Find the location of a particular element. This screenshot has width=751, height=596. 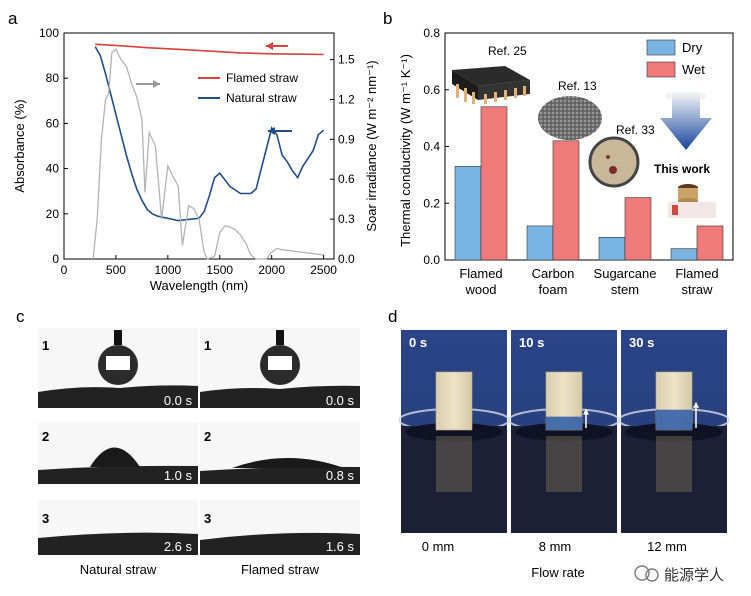

x-tick-label-b: Sugarcane is located at coordinates (625, 273).